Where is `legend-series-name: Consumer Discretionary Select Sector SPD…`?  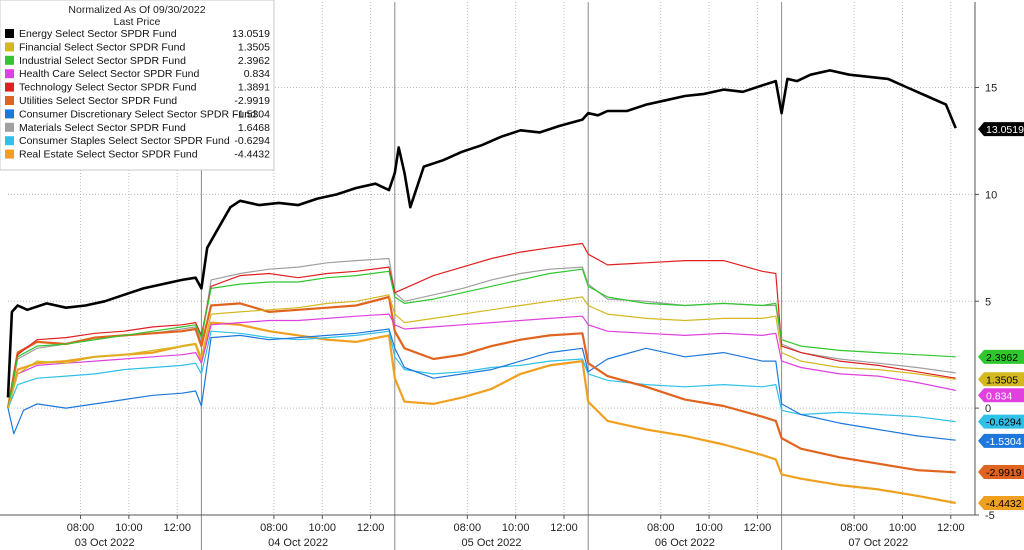 legend-series-name: Consumer Discretionary Select Sector SPD… is located at coordinates (137, 114).